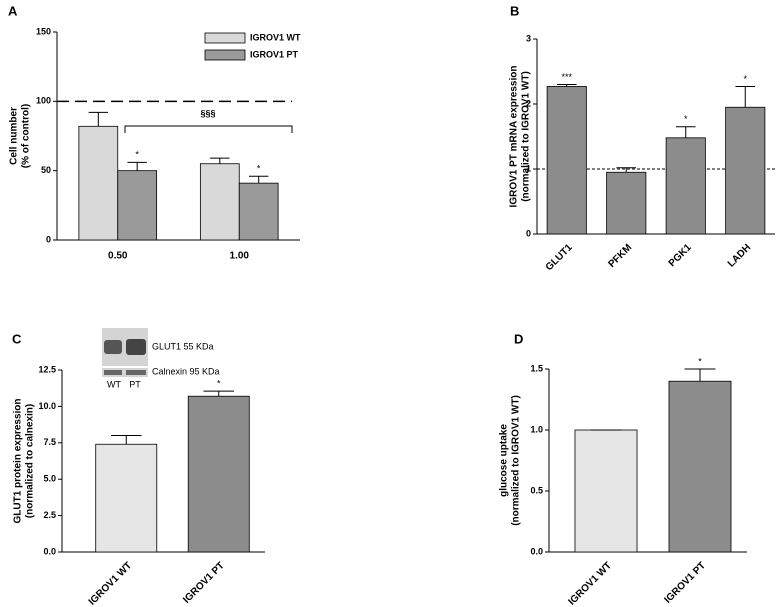  What do you see at coordinates (14, 136) in the screenshot?
I see `y-axis-label: Cell number` at bounding box center [14, 136].